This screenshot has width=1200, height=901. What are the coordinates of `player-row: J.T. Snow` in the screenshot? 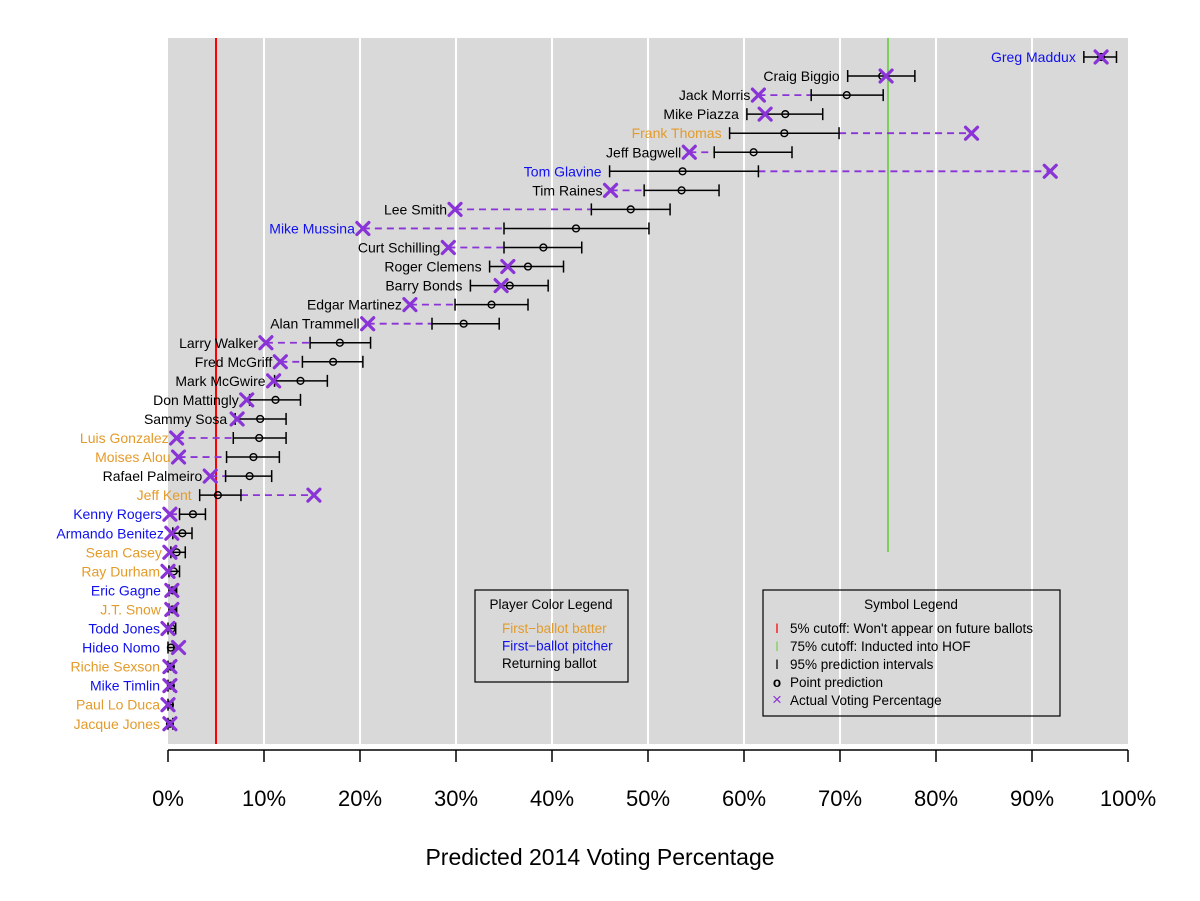 It's located at (140, 609).